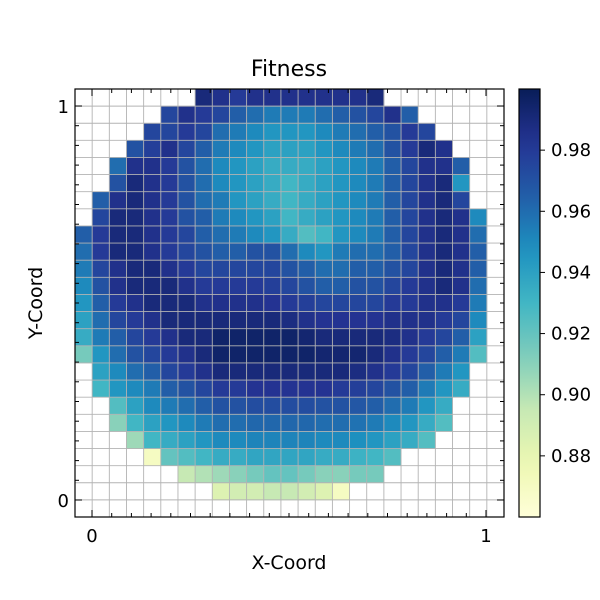 Image resolution: width=600 pixels, height=600 pixels. What do you see at coordinates (571, 272) in the screenshot?
I see `colorbar-tick-label: 0.94` at bounding box center [571, 272].